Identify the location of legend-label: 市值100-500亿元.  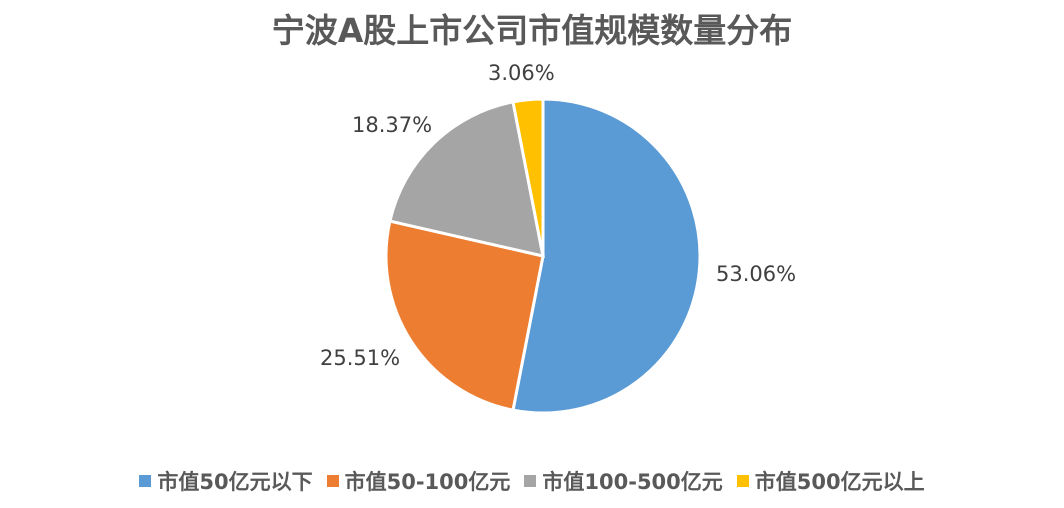
(632, 482).